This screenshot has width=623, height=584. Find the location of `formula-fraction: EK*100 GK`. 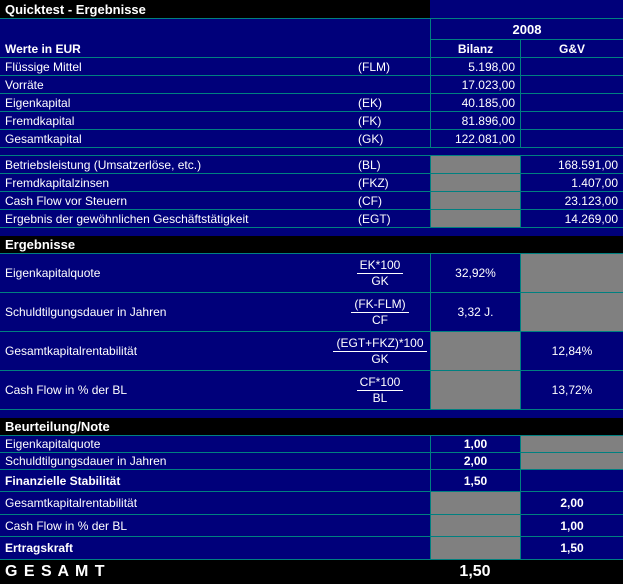

formula-fraction: EK*100 GK is located at coordinates (380, 273).